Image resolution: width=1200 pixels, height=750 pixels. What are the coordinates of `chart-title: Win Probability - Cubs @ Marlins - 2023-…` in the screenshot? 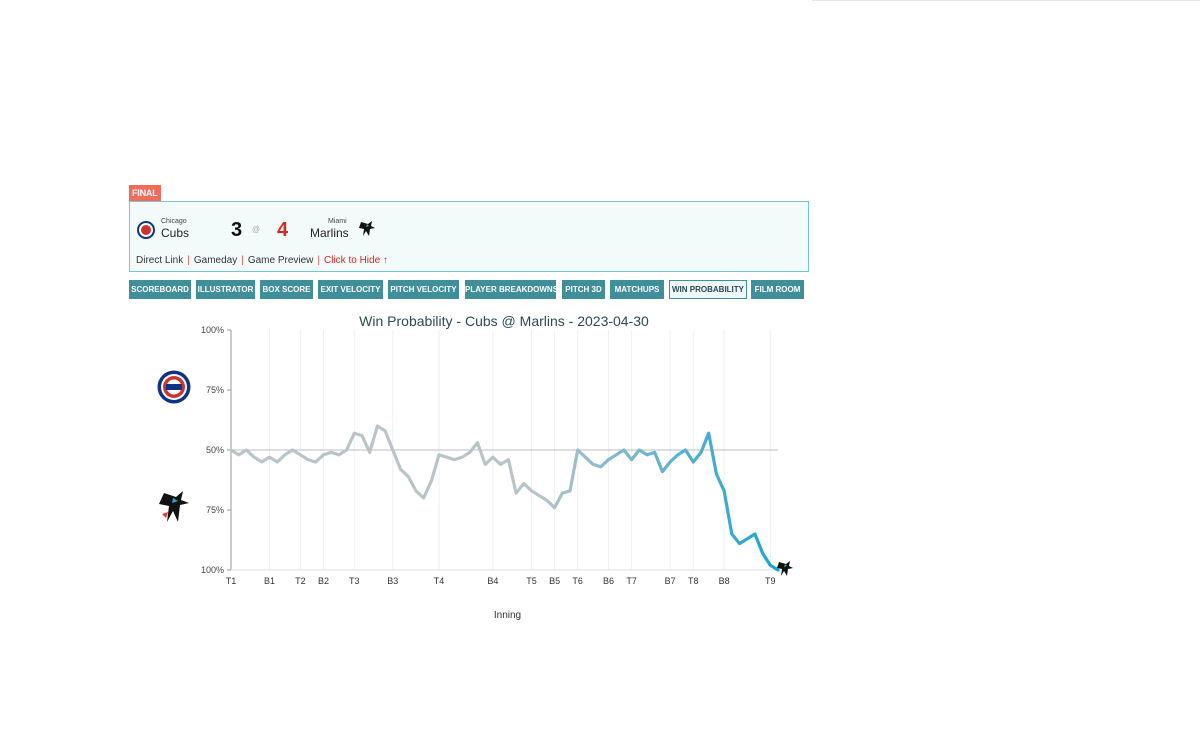 It's located at (504, 321).